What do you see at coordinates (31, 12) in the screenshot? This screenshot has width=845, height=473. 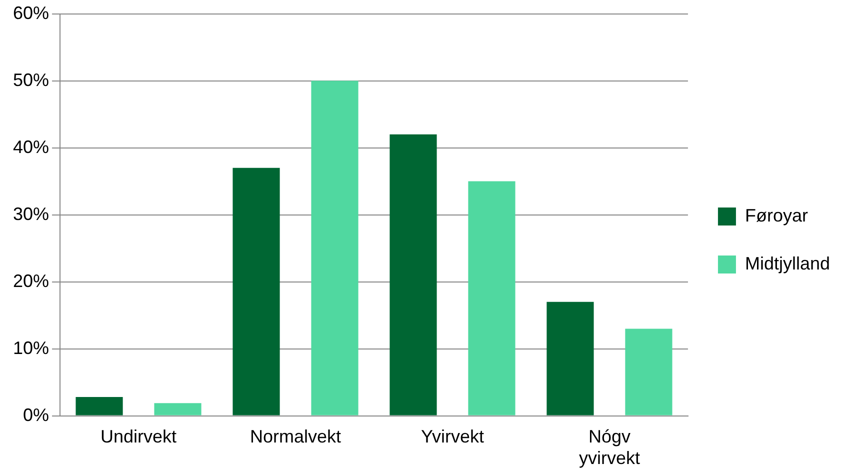 I see `y-tick-label: 60%` at bounding box center [31, 12].